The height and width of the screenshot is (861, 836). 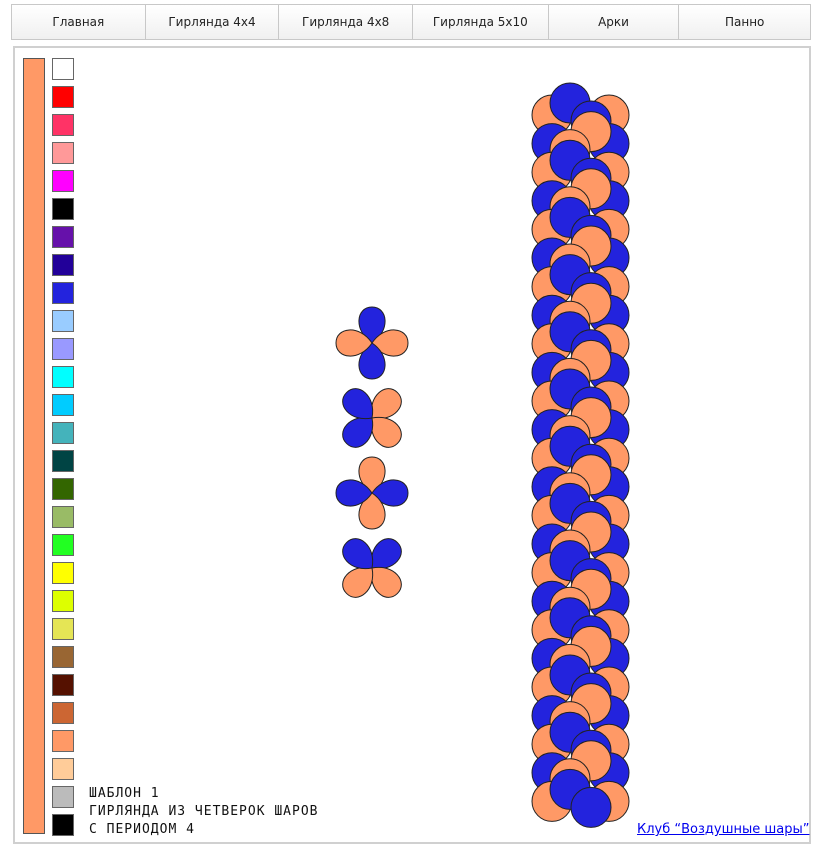 I want to click on garland-column, so click(x=580, y=455).